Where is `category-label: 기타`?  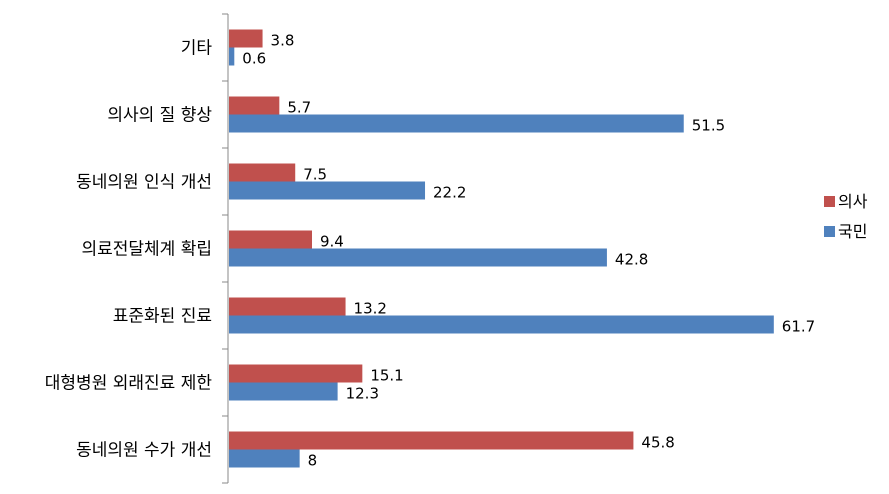
category-label: 기타 is located at coordinates (197, 49).